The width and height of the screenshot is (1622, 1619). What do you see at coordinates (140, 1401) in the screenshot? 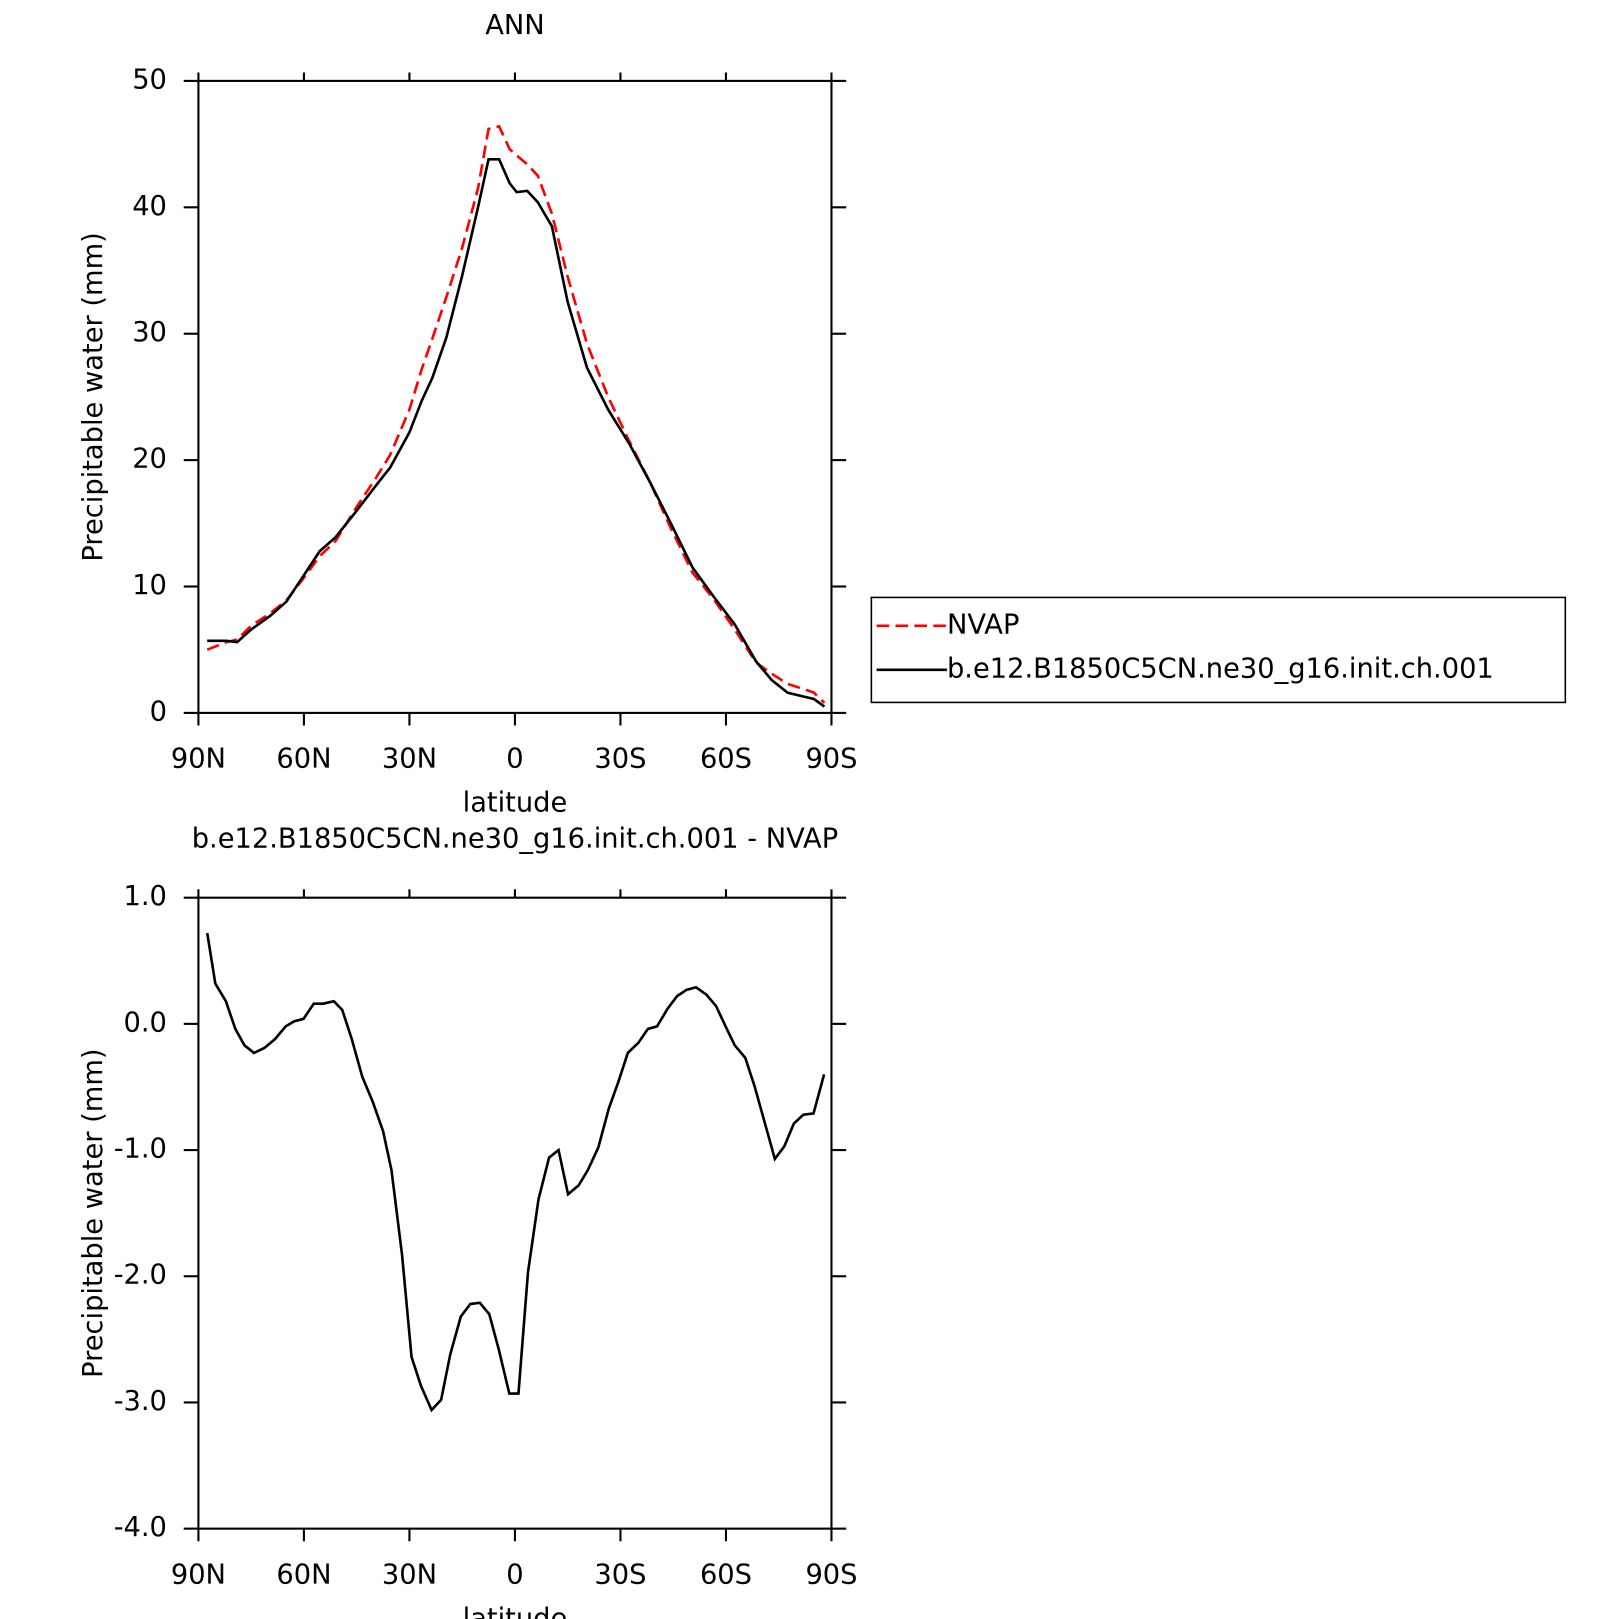
I see `y-tick-label: -3.0` at bounding box center [140, 1401].